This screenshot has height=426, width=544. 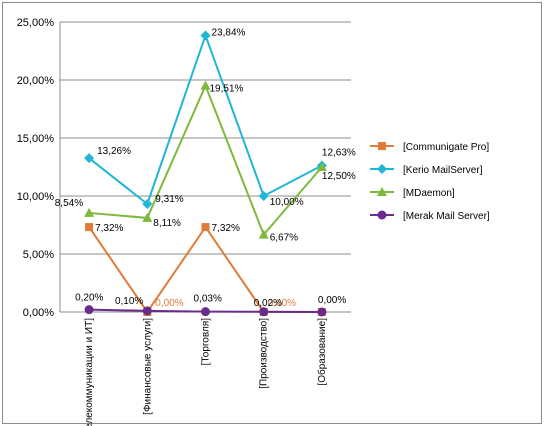 I want to click on data-label: 8,54%, so click(x=69, y=203).